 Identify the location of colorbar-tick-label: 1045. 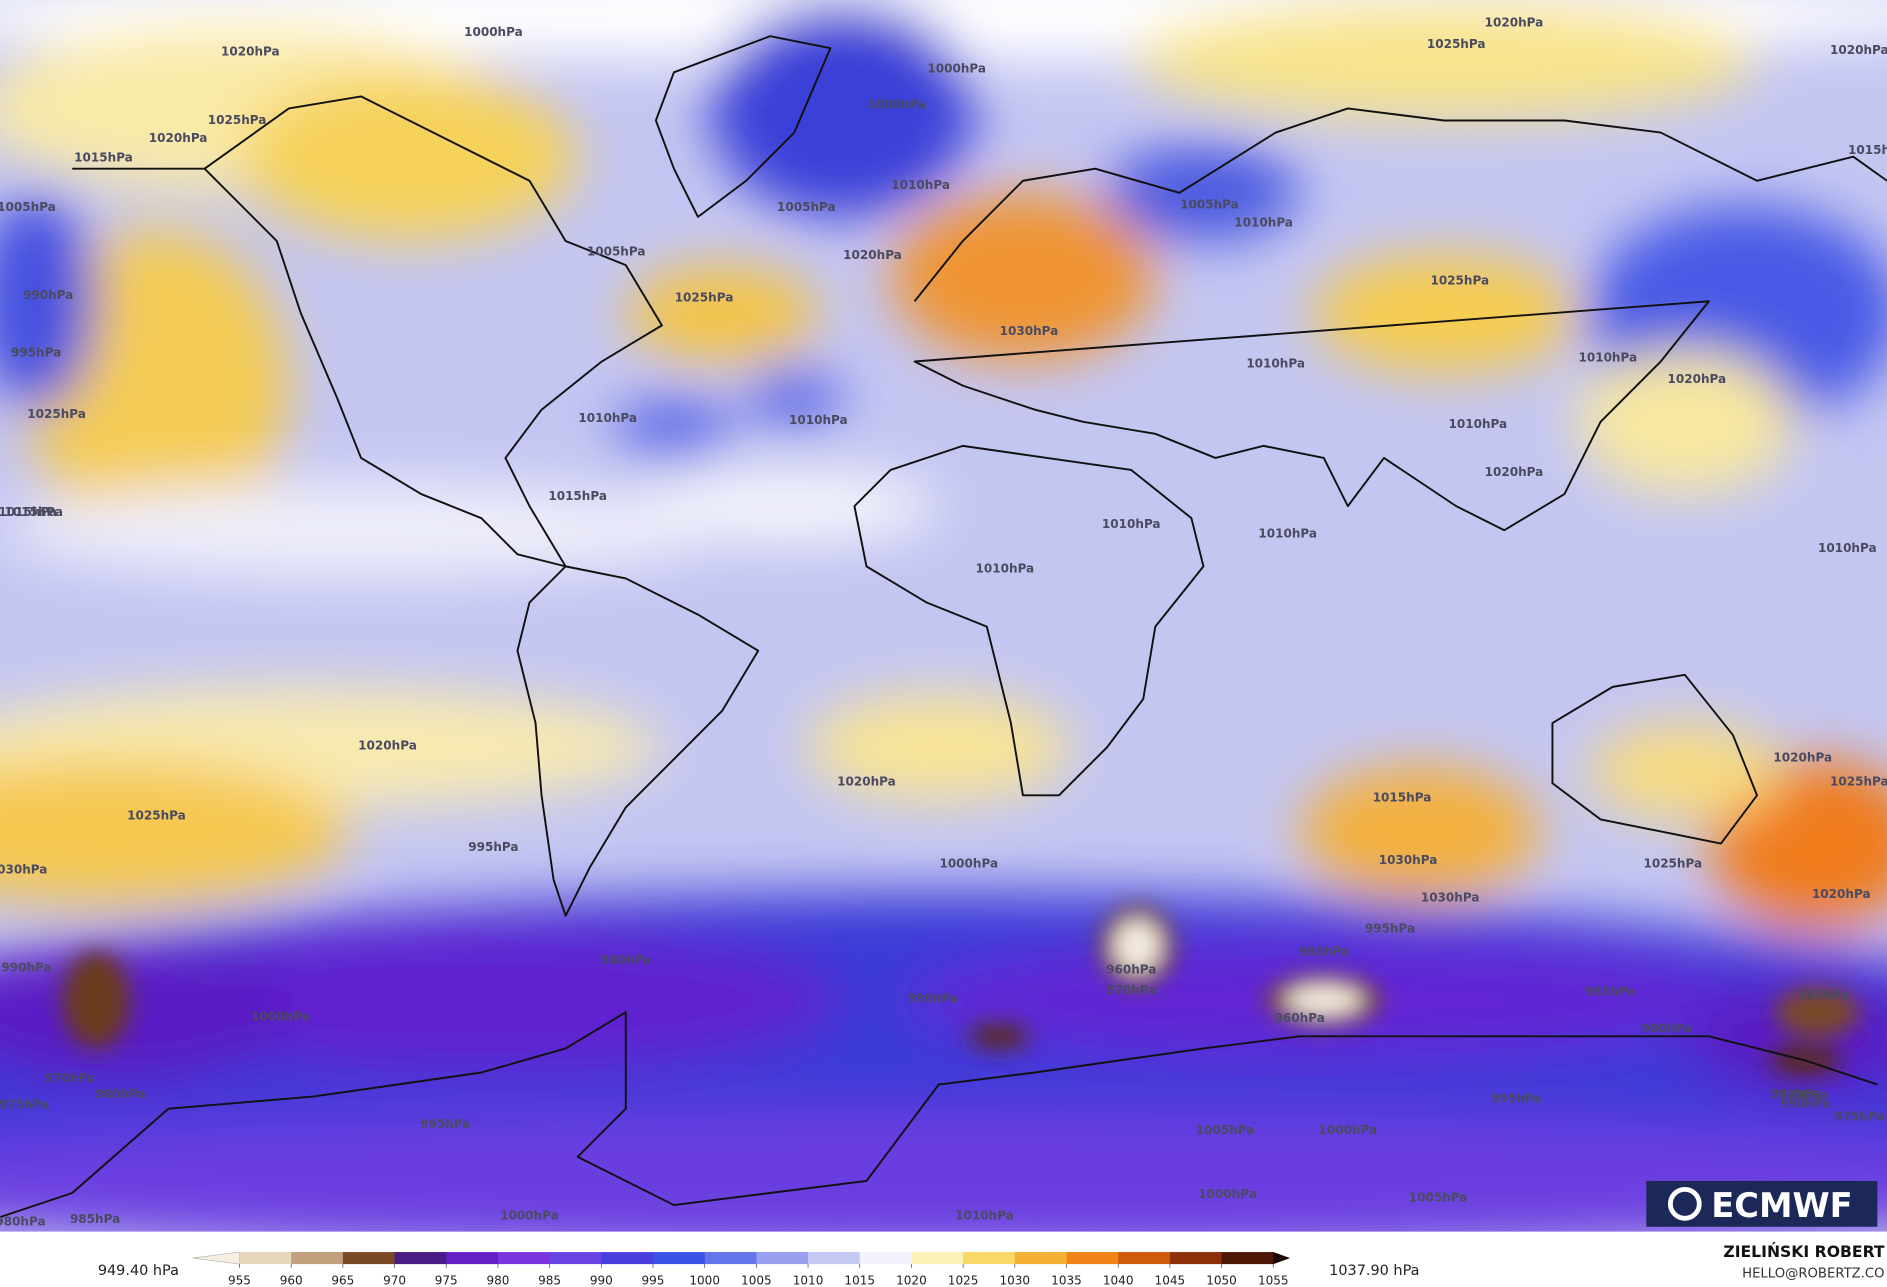
(1170, 1280).